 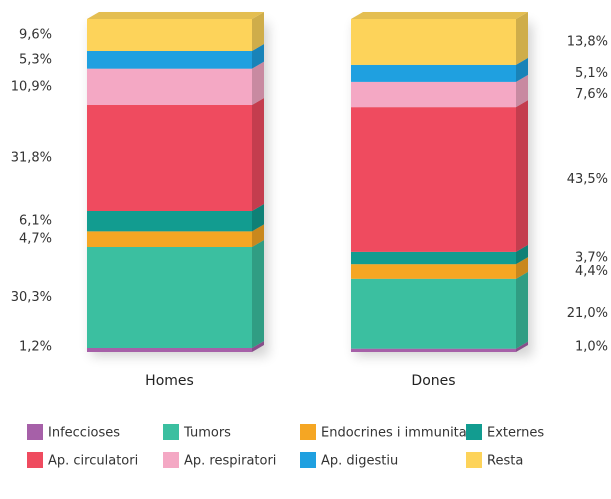 What do you see at coordinates (587, 313) in the screenshot?
I see `value-label: 21,0%` at bounding box center [587, 313].